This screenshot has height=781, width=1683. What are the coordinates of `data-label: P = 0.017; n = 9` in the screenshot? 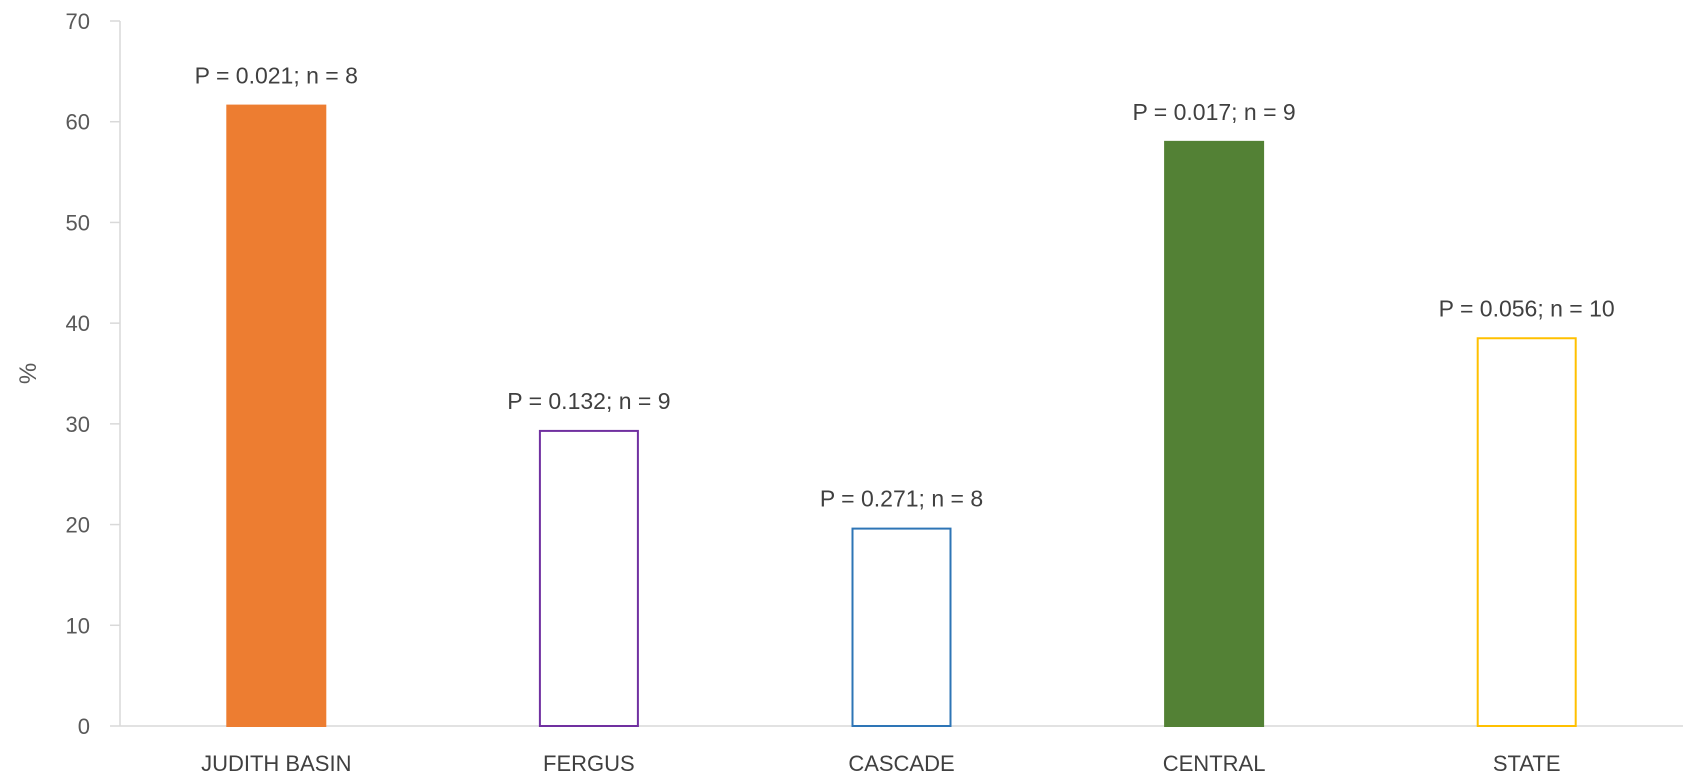 It's located at (1213, 112).